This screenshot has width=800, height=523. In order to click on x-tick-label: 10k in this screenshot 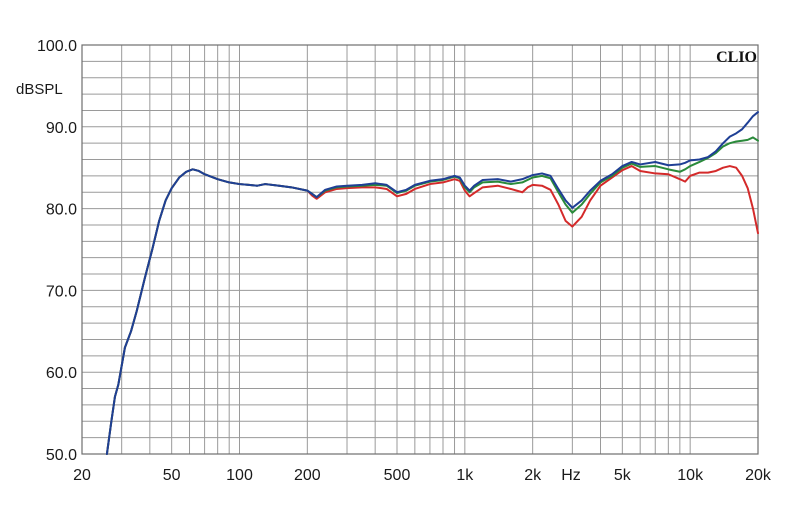, I will do `click(690, 475)`.